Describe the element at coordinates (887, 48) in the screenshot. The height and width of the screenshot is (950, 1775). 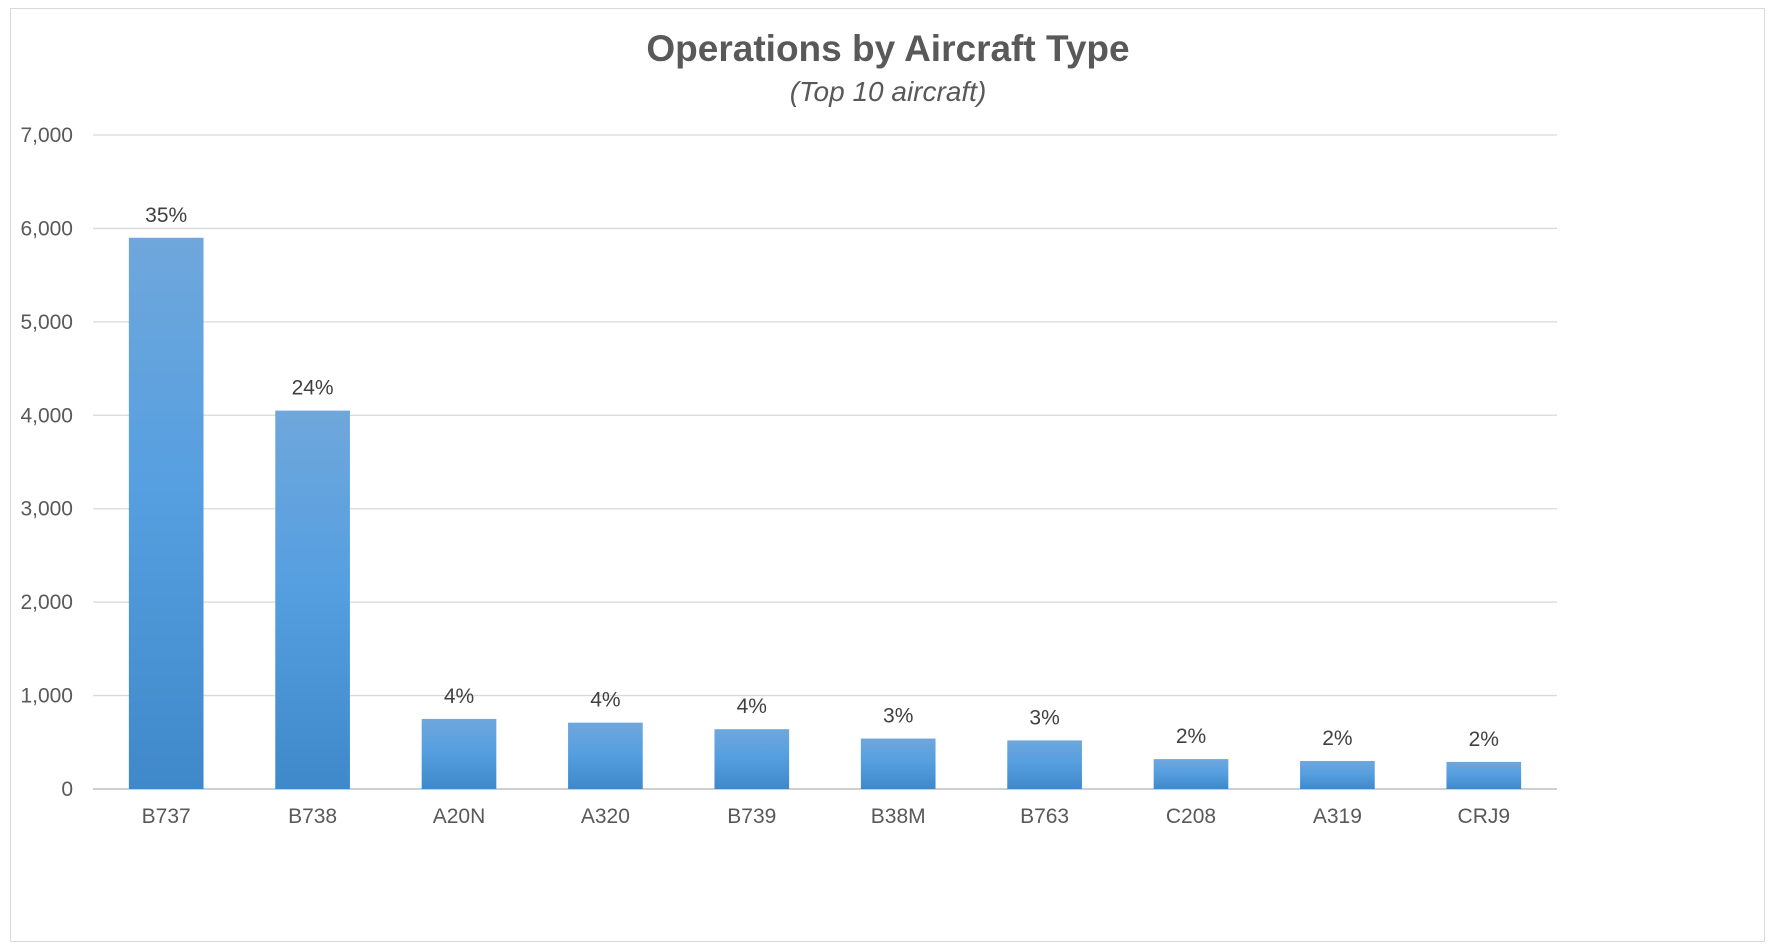
I see `chart-title: Operations by Aircraft Type` at that location.